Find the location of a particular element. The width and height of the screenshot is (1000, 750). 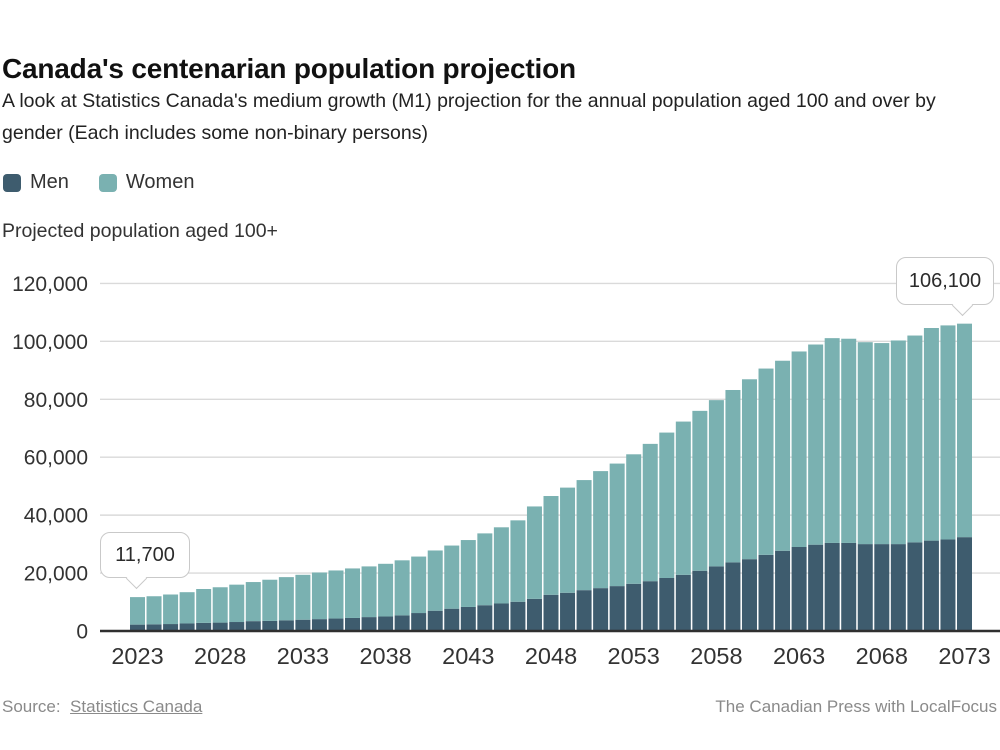

bar-segment-women-2041 is located at coordinates (435, 580).